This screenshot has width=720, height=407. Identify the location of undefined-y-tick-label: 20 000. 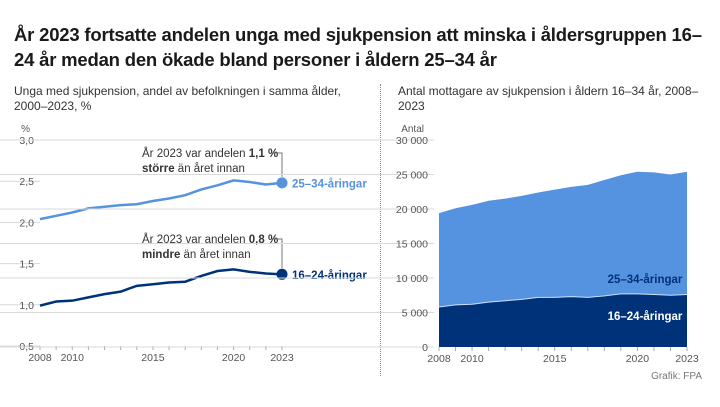
(412, 210).